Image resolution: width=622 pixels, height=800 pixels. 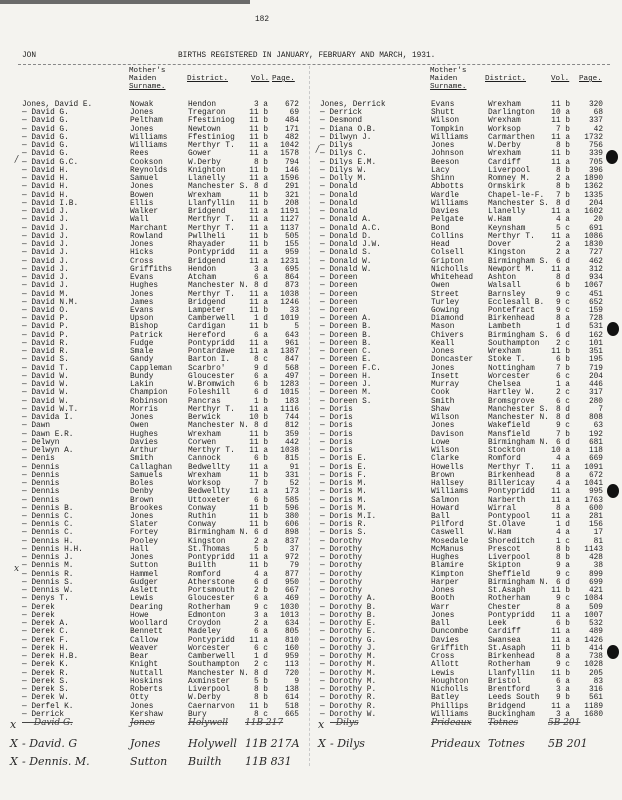 What do you see at coordinates (149, 401) in the screenshot?
I see `entry-mother: Robinson` at bounding box center [149, 401].